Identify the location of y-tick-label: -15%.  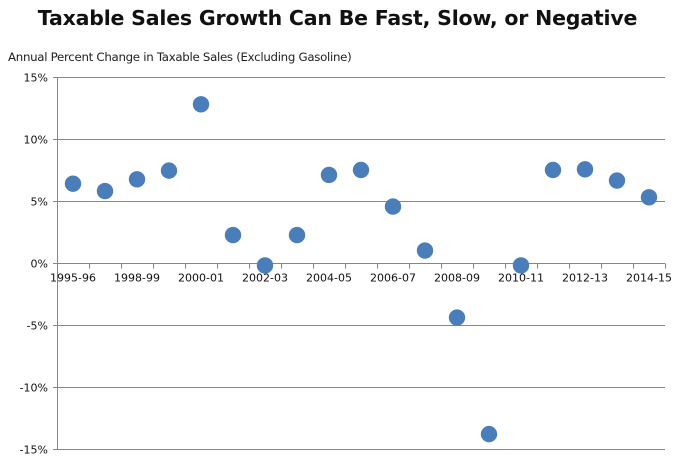
(34, 450).